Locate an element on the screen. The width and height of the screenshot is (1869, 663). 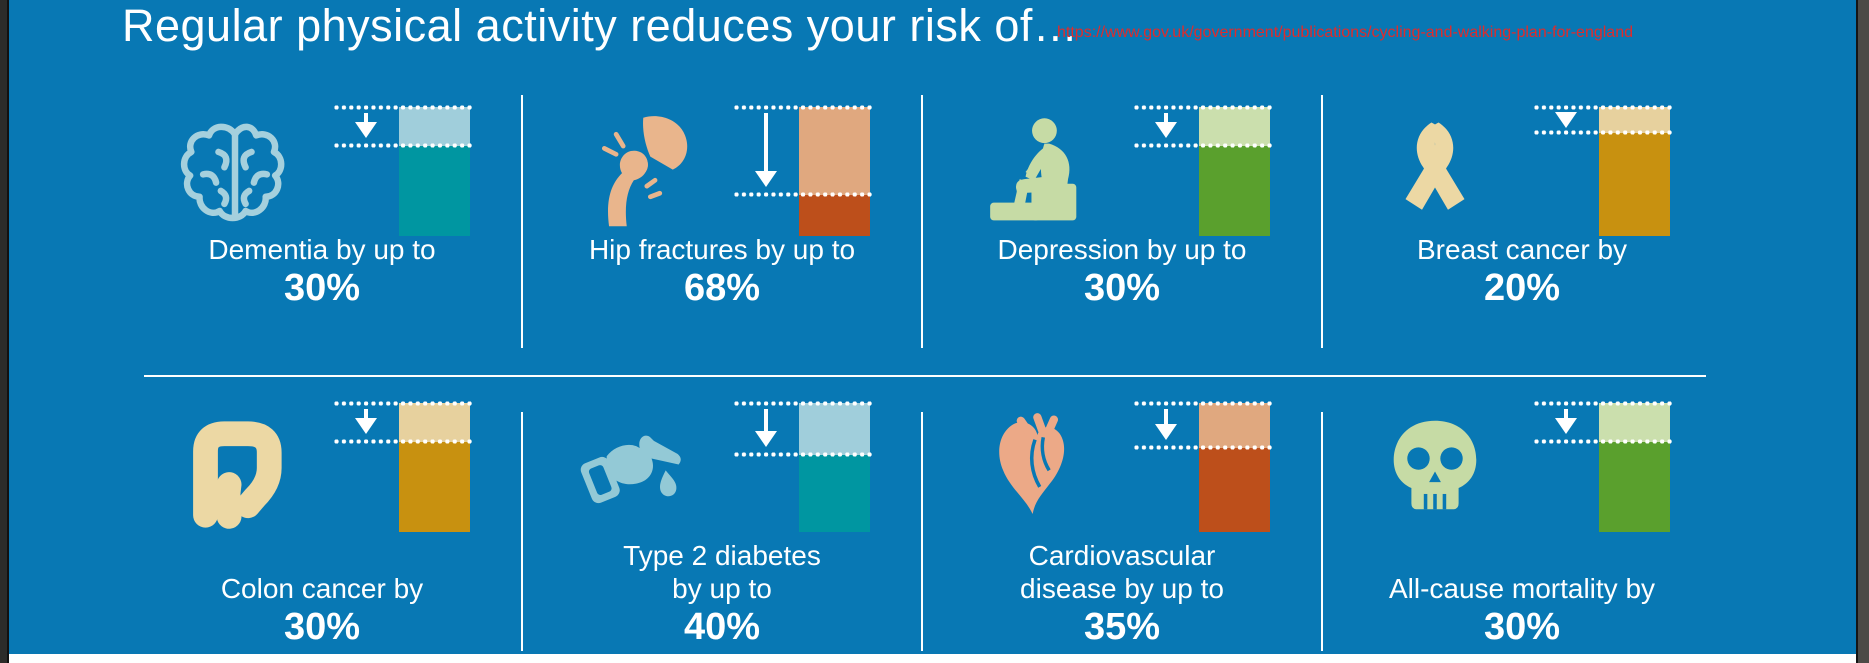
bottom-white-strip is located at coordinates (932, 658).